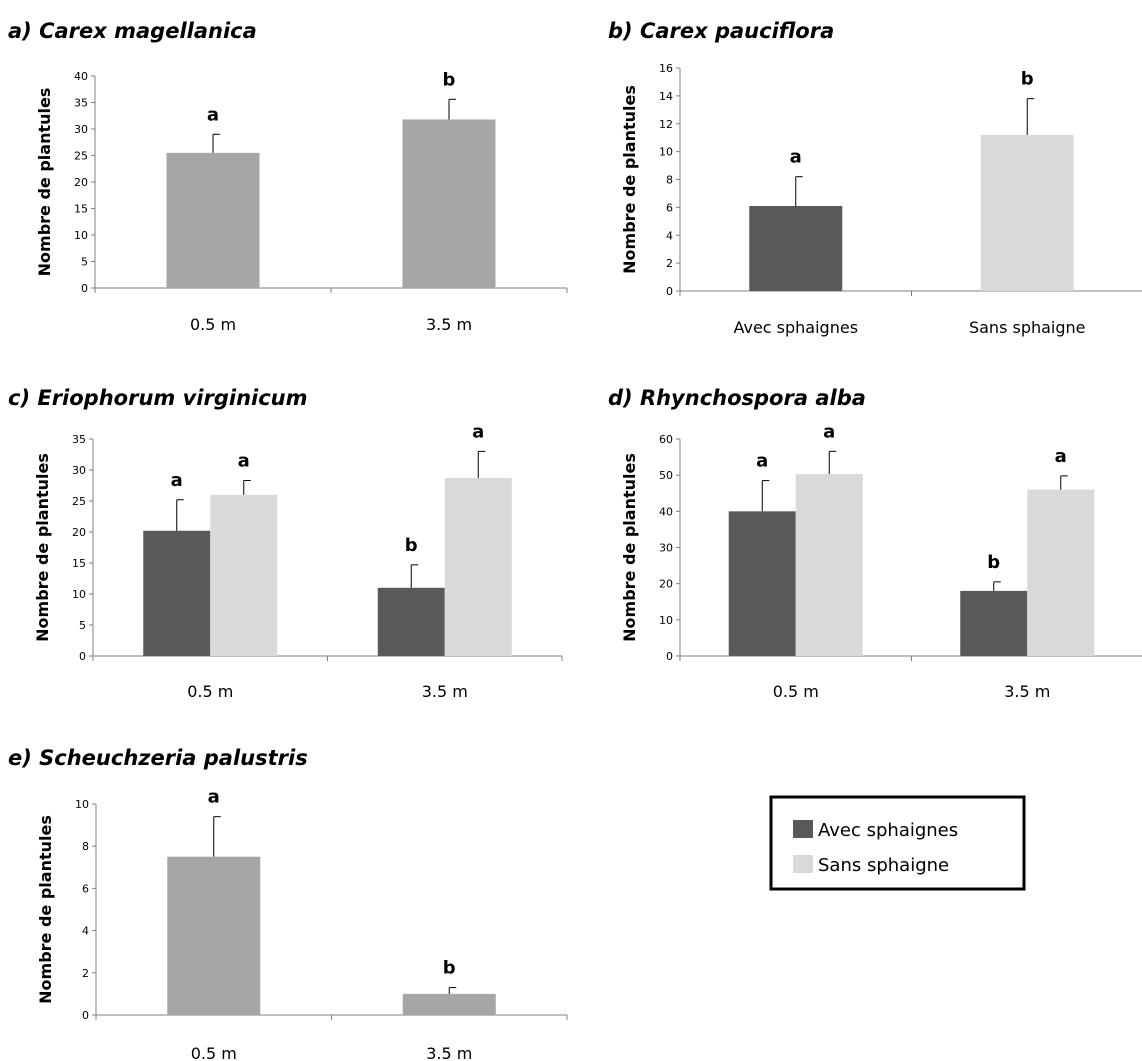  What do you see at coordinates (666, 475) in the screenshot?
I see `y-tick-label: 50` at bounding box center [666, 475].